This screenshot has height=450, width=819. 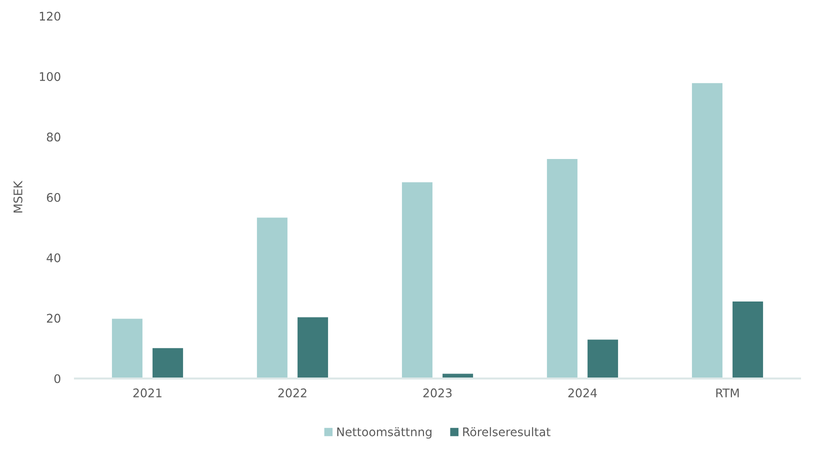 What do you see at coordinates (147, 393) in the screenshot?
I see `x-tick-label: 2021` at bounding box center [147, 393].